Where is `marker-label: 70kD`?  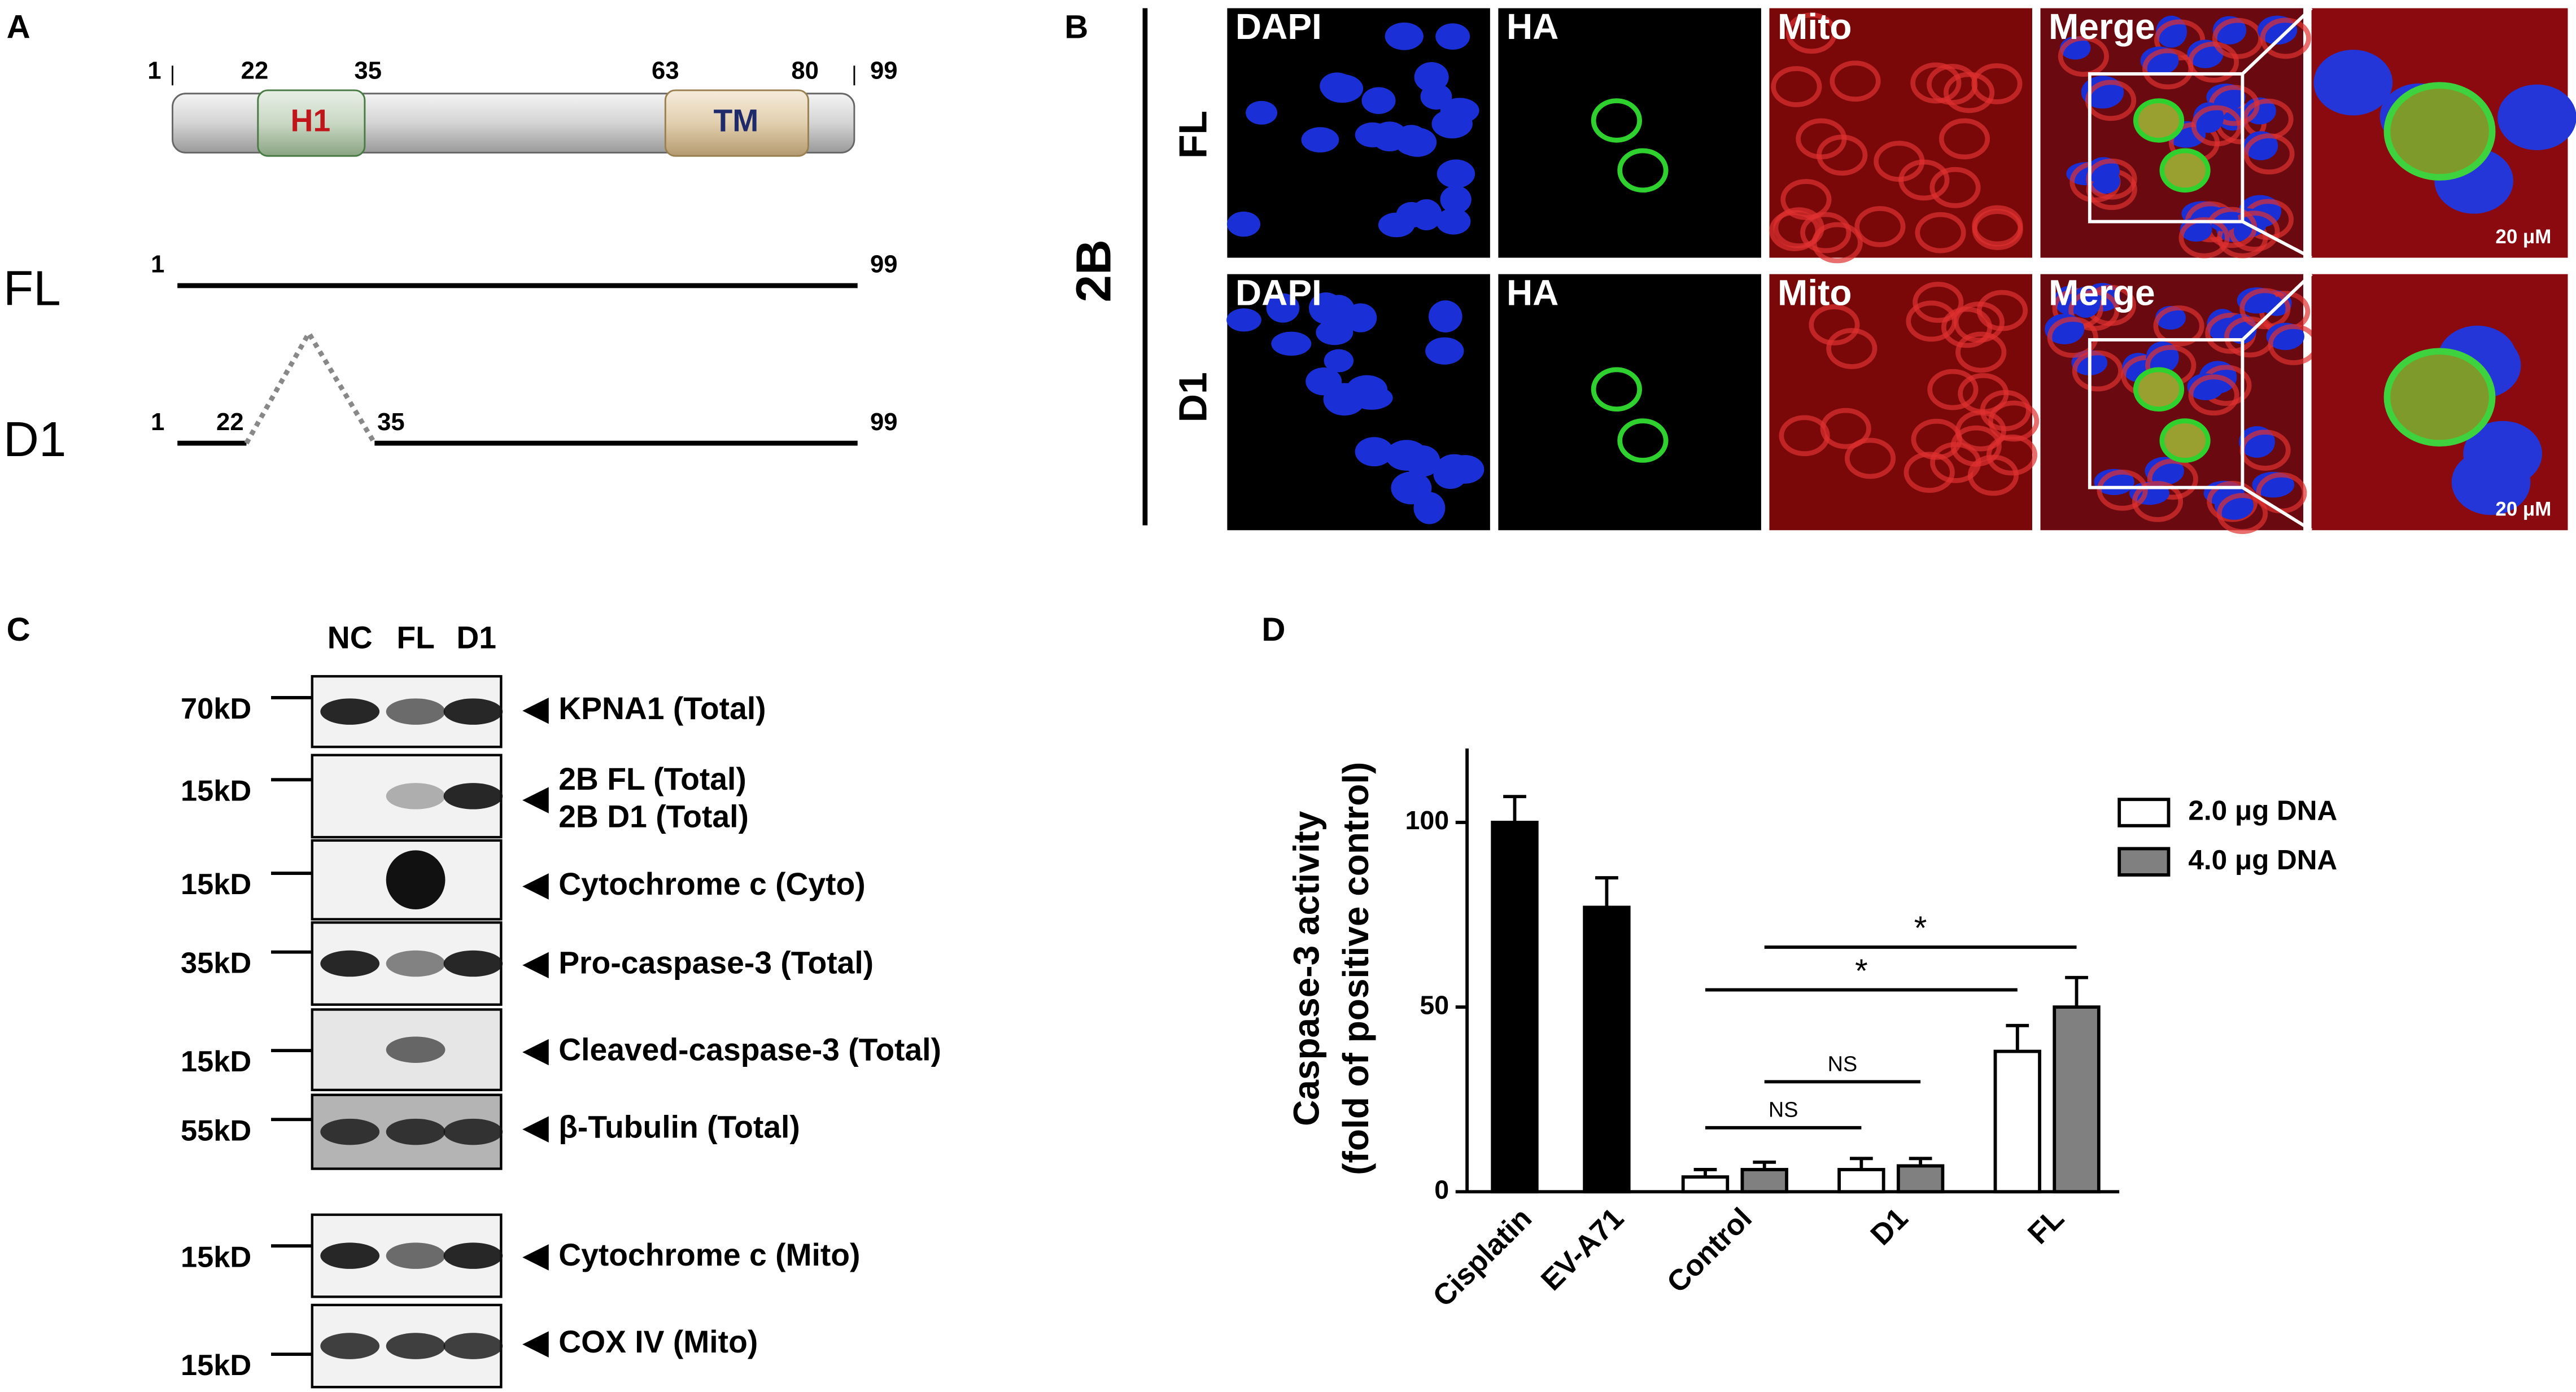 marker-label: 70kD is located at coordinates (216, 709).